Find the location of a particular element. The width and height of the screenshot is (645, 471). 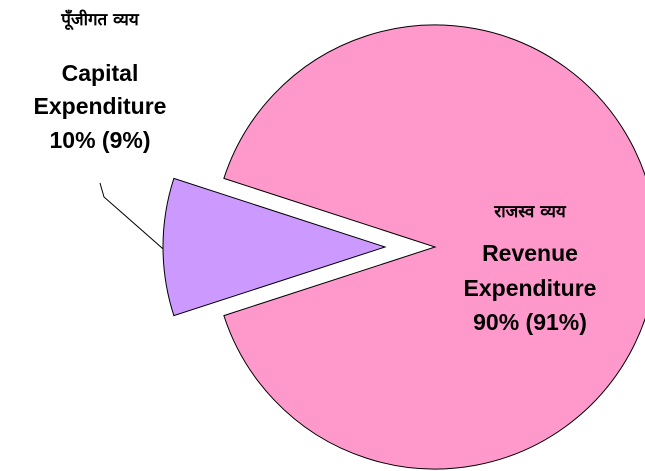

slice-label-hindi: पूँजीगत व्यय is located at coordinates (100, 20).